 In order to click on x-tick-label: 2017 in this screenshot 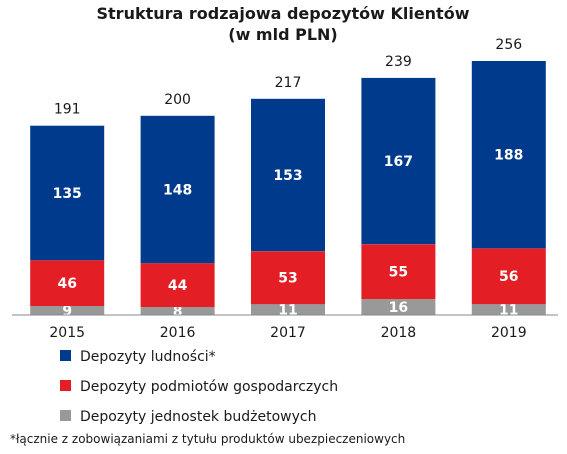, I will do `click(288, 333)`.